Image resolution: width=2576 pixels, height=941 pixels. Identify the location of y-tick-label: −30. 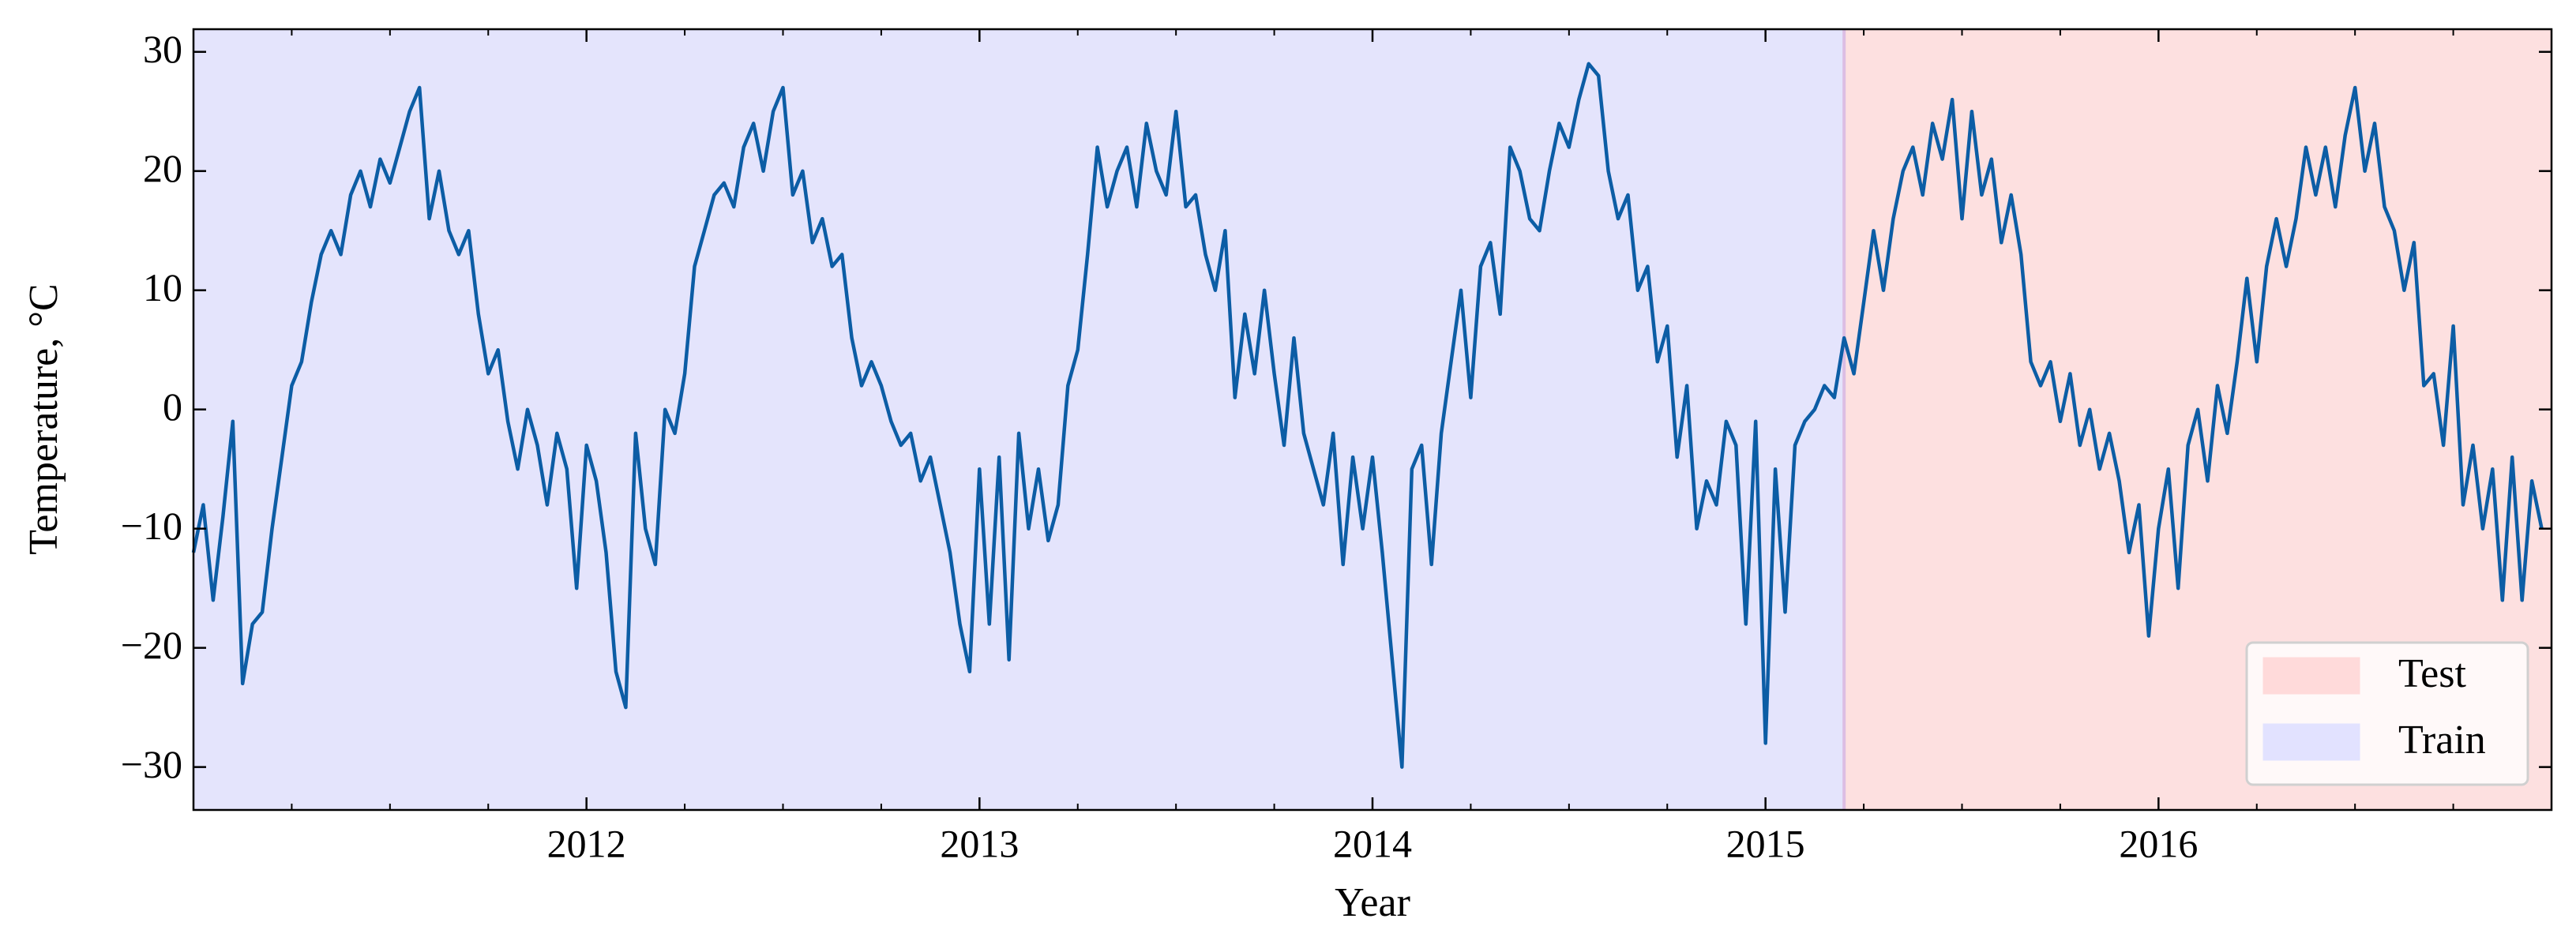
(151, 764).